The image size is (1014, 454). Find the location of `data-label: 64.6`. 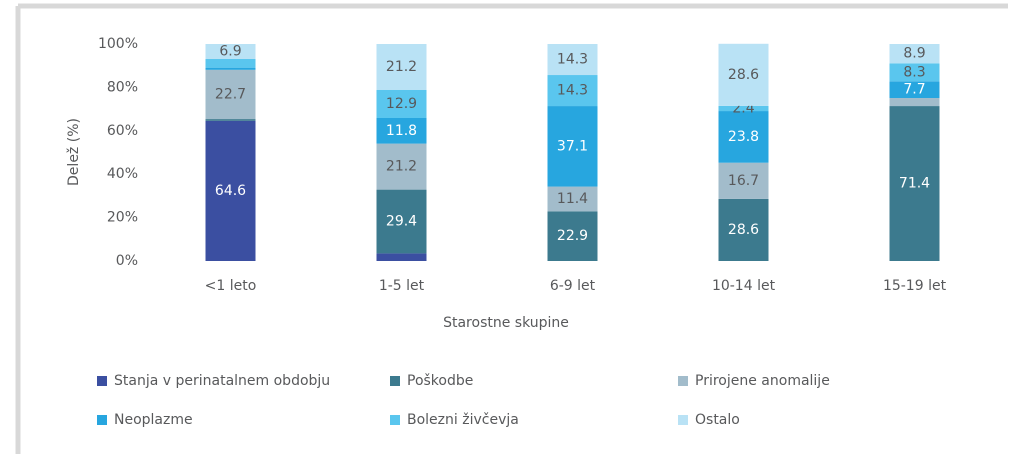

data-label: 64.6 is located at coordinates (230, 191).